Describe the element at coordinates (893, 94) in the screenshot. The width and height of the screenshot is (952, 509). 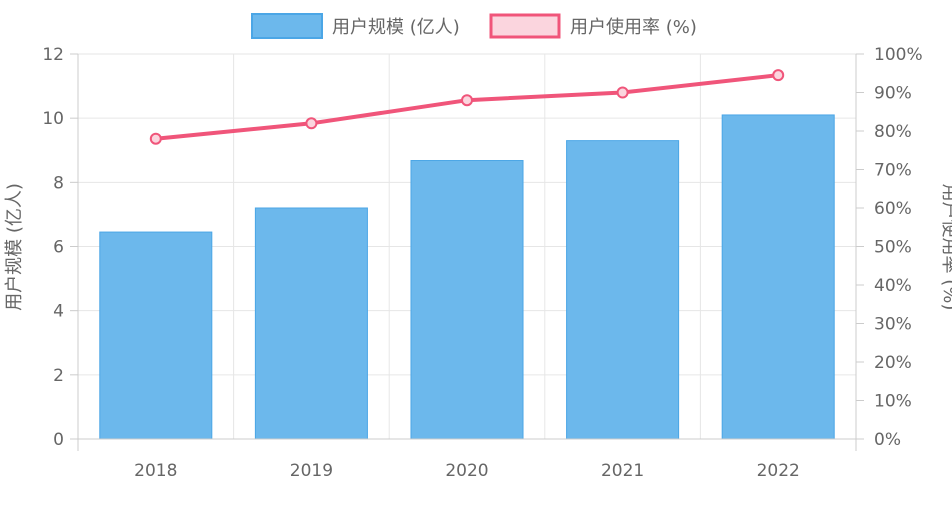
I see `right-tick-label: 90%` at that location.